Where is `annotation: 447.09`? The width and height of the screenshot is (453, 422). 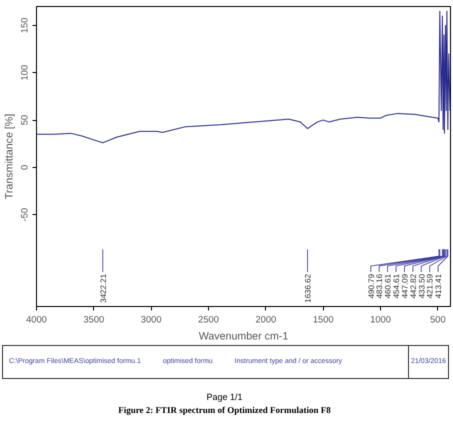
annotation: 447.09 is located at coordinates (405, 285).